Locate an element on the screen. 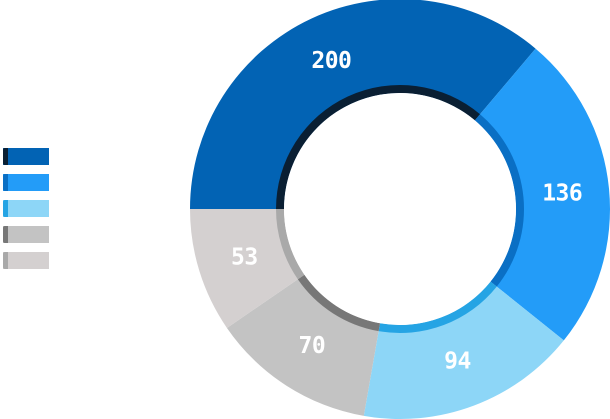 The image size is (610, 419). slice-value-label: 200 is located at coordinates (331, 61).